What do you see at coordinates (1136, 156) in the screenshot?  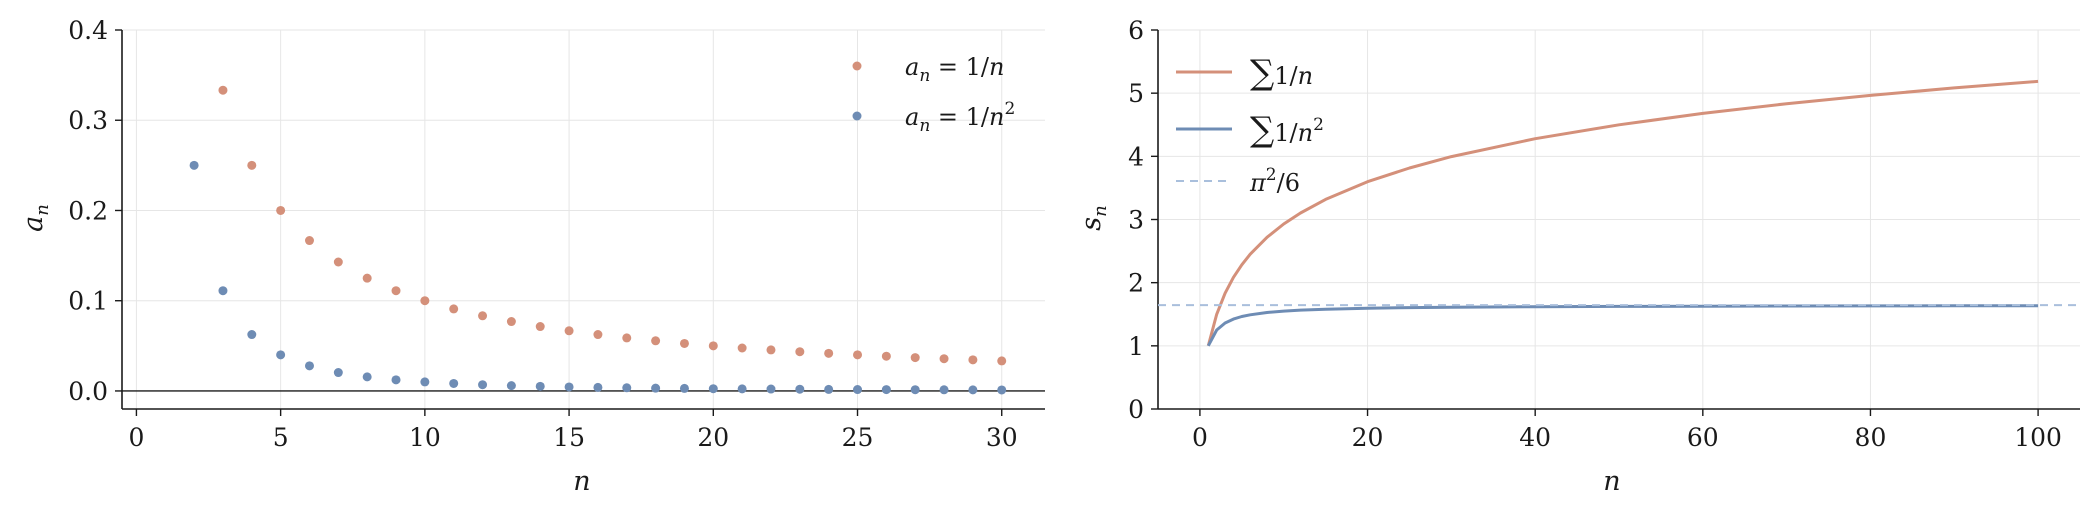 I see `y-tick-label: 4` at bounding box center [1136, 156].